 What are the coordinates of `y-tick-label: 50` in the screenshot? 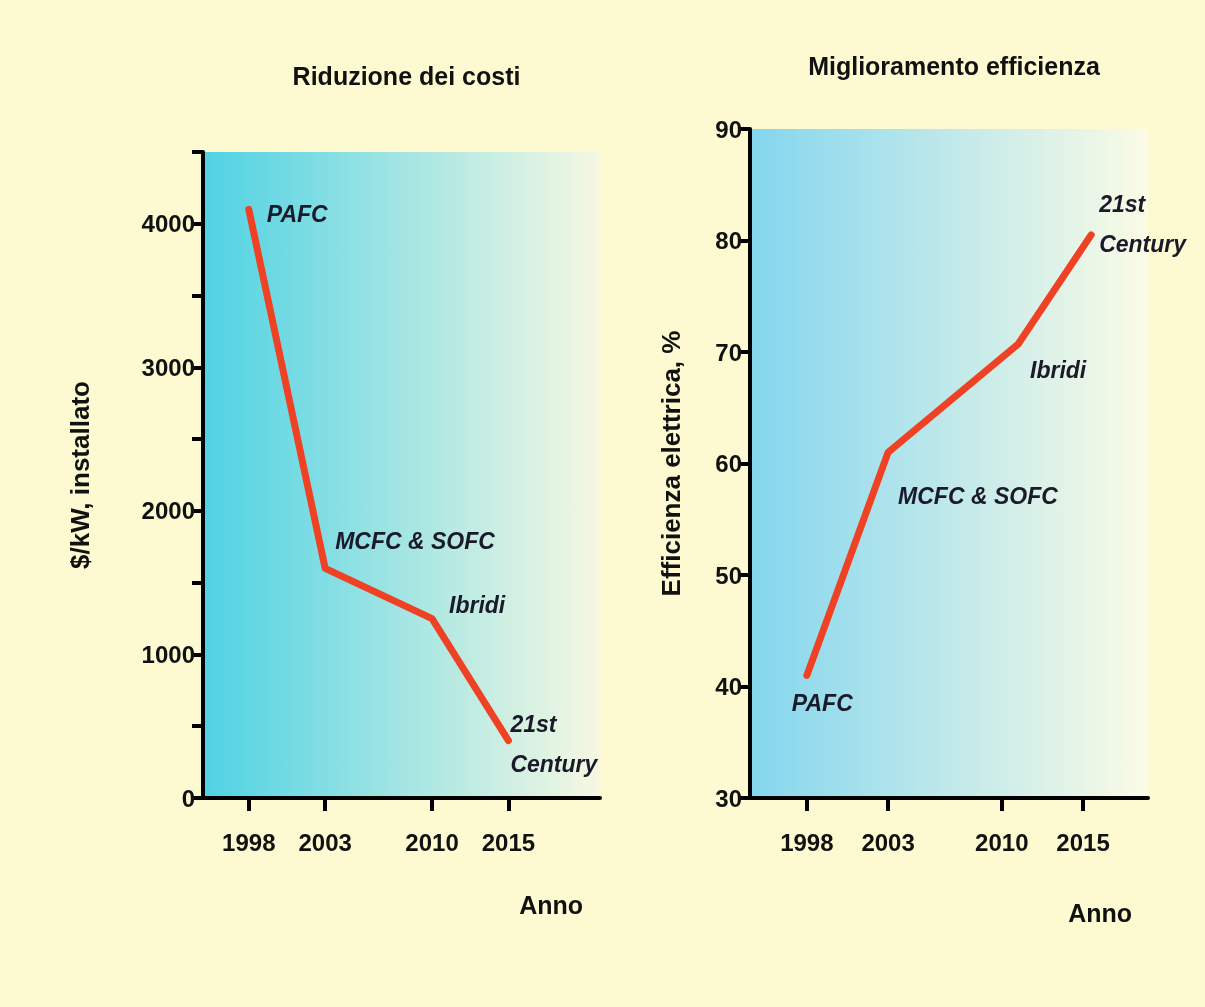 It's located at (728, 575).